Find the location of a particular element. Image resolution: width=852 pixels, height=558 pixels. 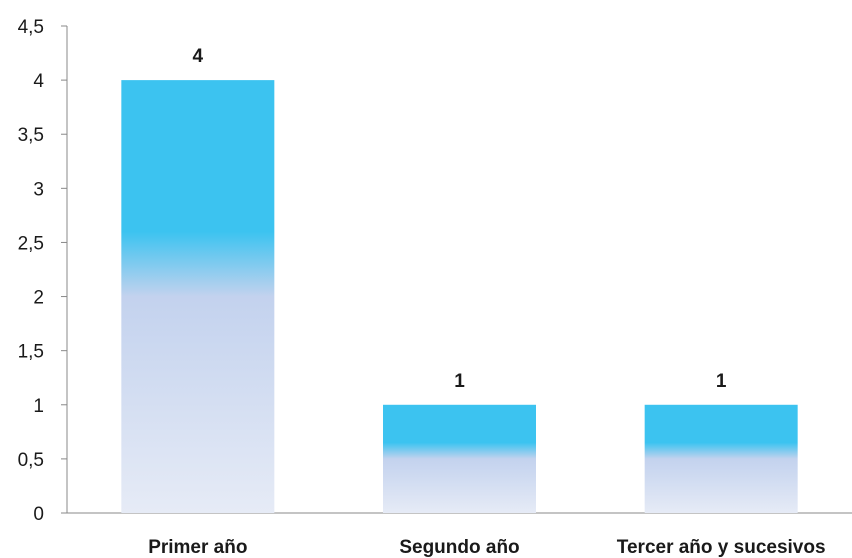

y-tick-label: 1,5 is located at coordinates (31, 352).